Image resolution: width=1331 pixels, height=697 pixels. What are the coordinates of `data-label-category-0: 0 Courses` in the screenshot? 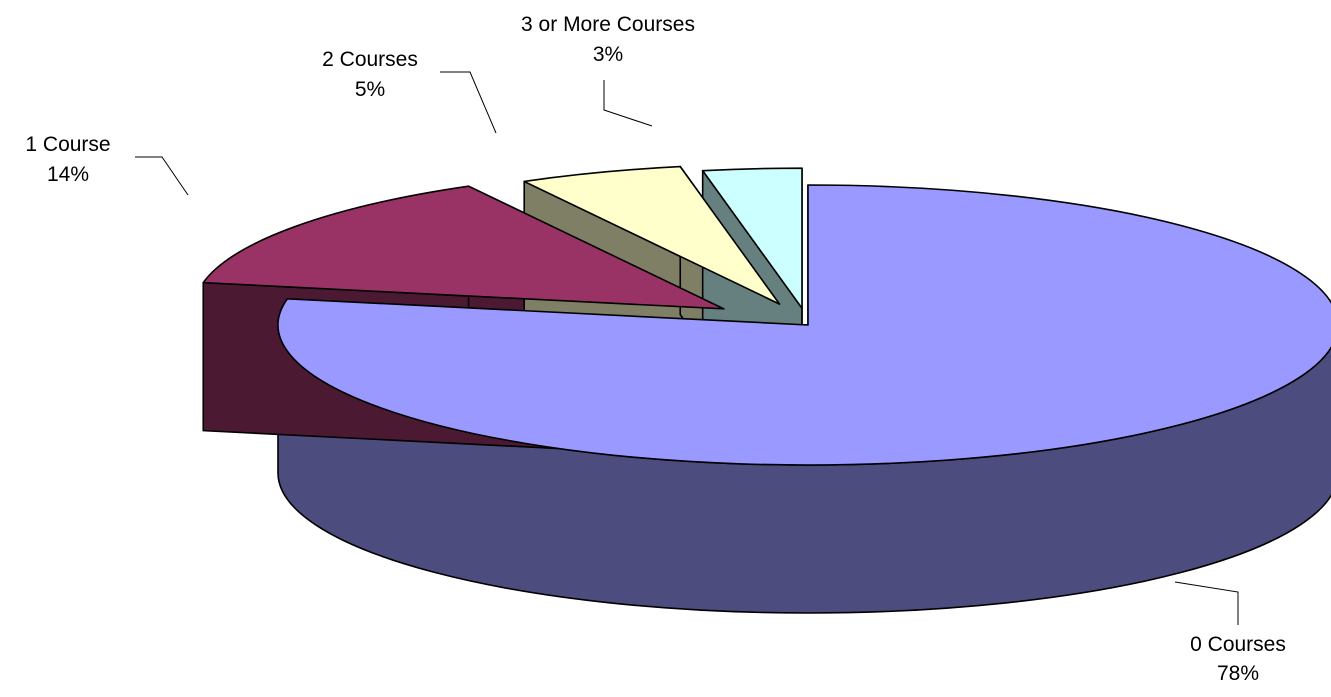 It's located at (1238, 644).